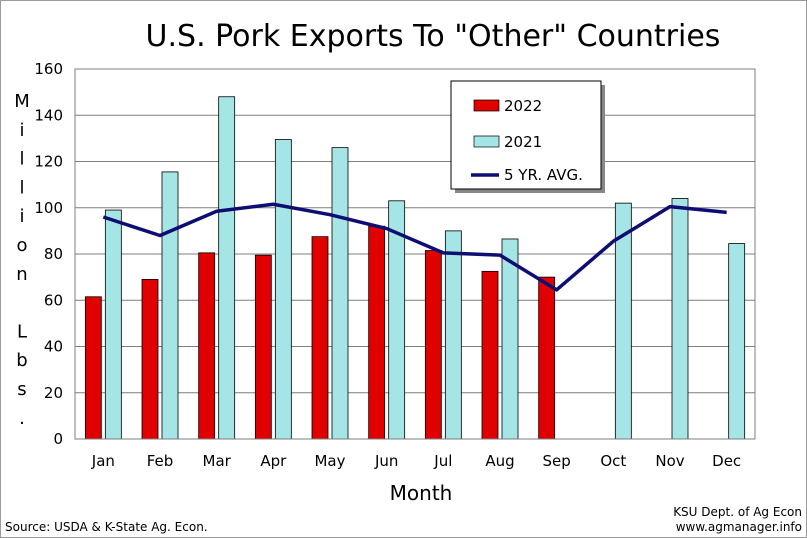 This screenshot has width=807, height=538. I want to click on bar-2022-Sep, so click(547, 358).